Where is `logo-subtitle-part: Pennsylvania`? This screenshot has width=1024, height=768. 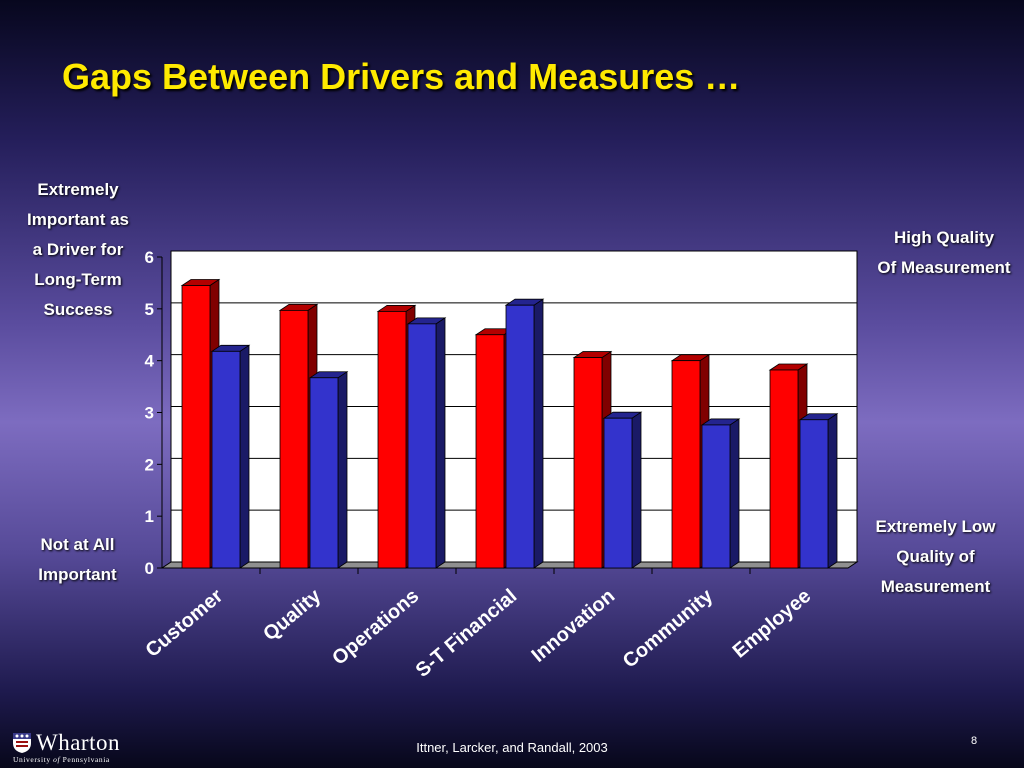 logo-subtitle-part: Pennsylvania is located at coordinates (85, 759).